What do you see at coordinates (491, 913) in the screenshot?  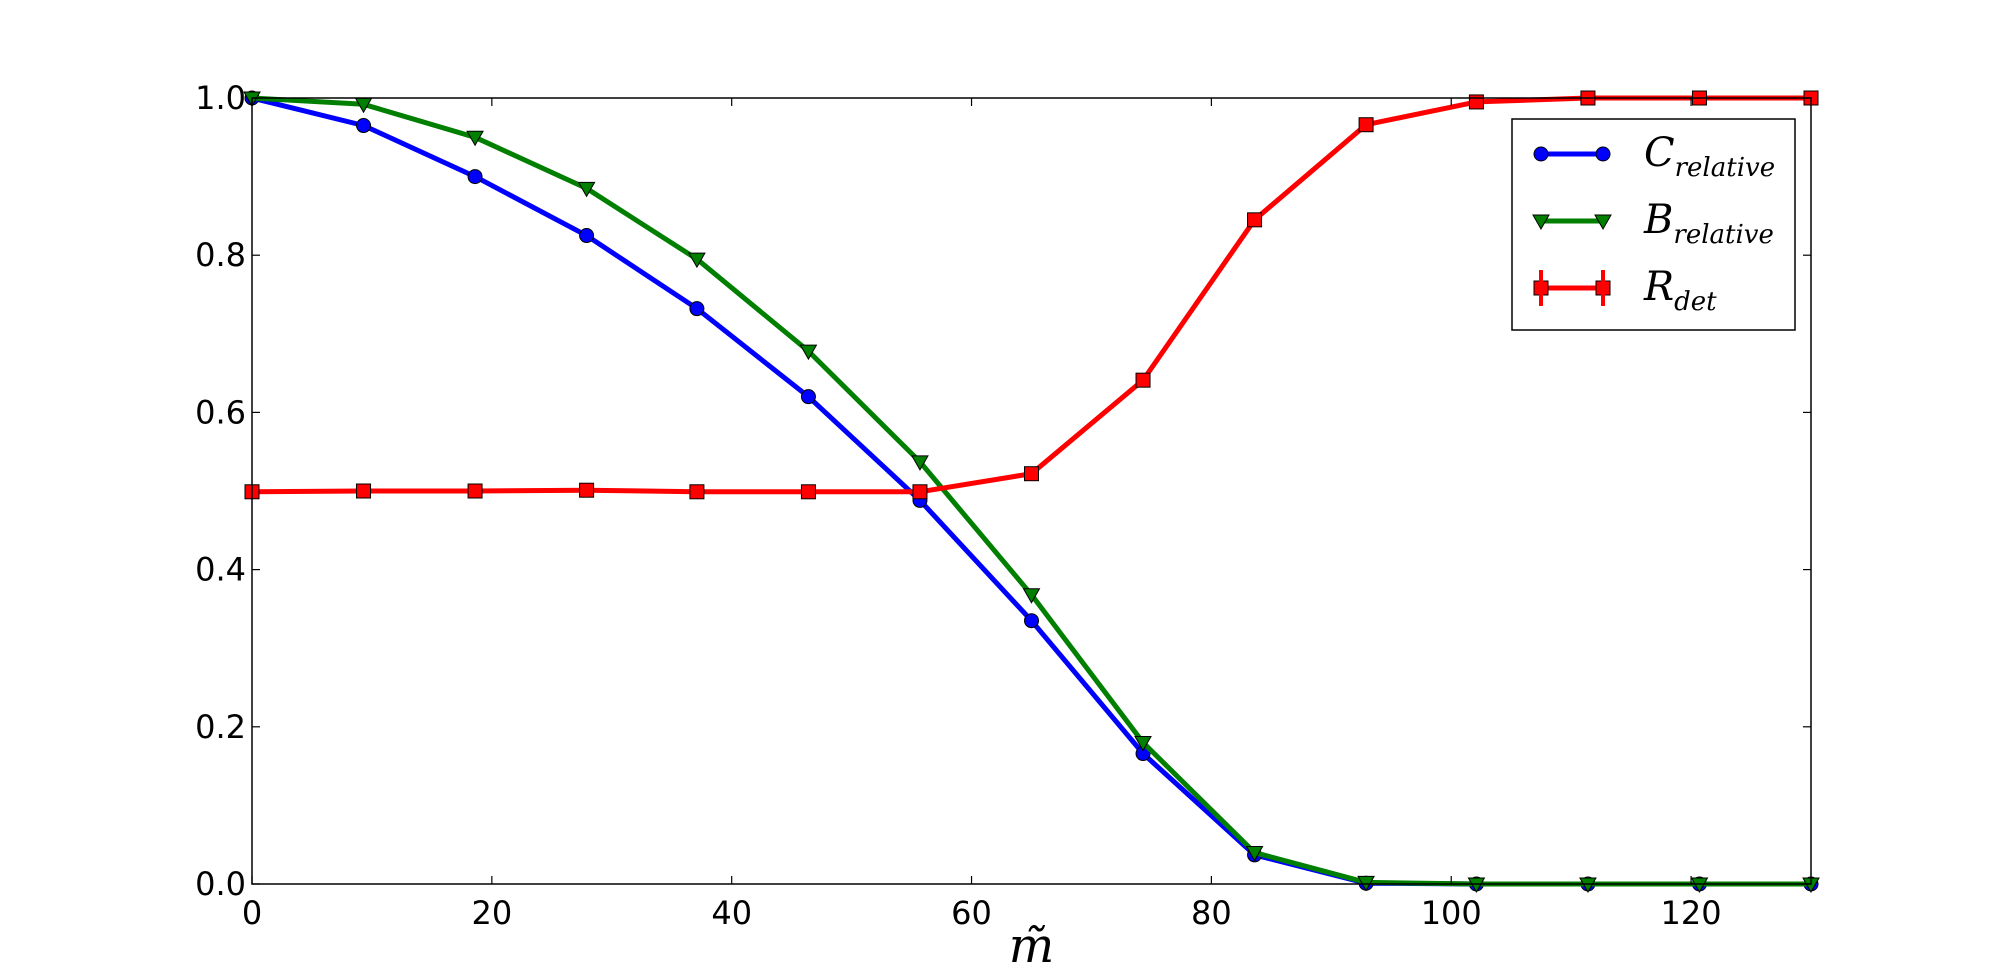 I see `x-tick-label: 20` at bounding box center [491, 913].